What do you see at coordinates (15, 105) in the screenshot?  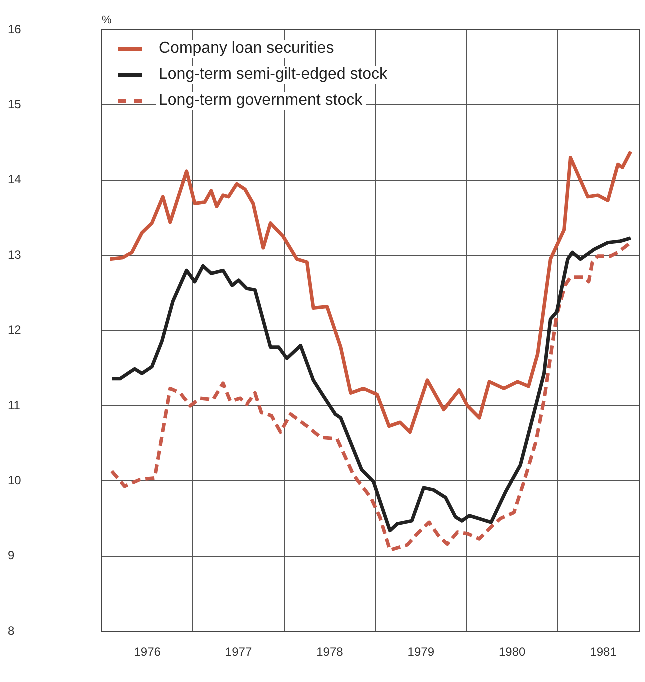 I see `y-tick-label: 15` at bounding box center [15, 105].